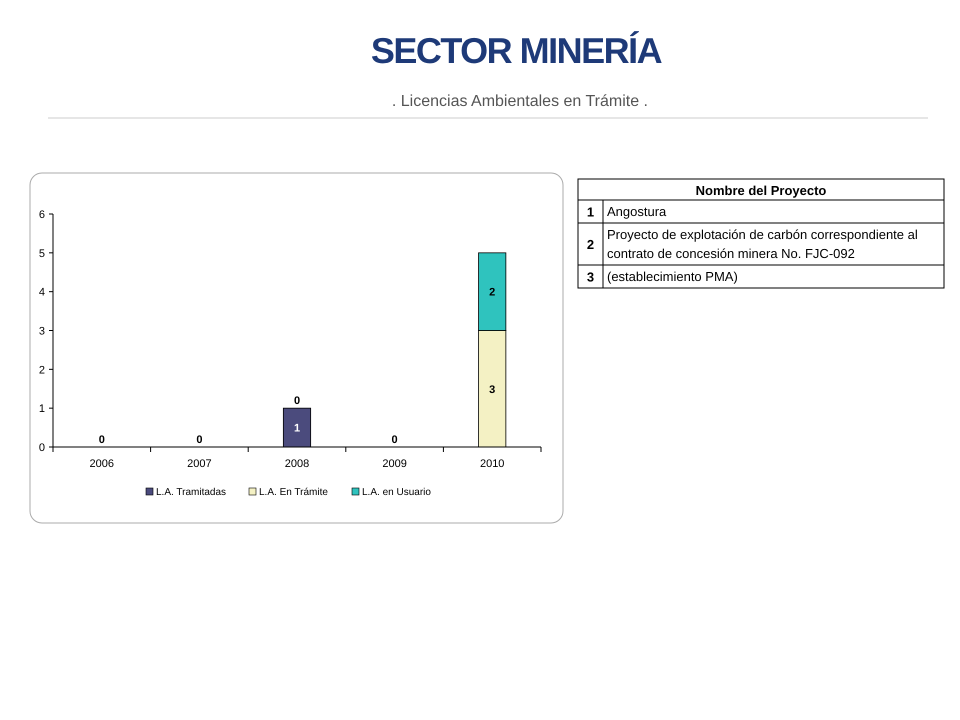  What do you see at coordinates (672, 276) in the screenshot?
I see `text: (establecimiento PMA)` at bounding box center [672, 276].